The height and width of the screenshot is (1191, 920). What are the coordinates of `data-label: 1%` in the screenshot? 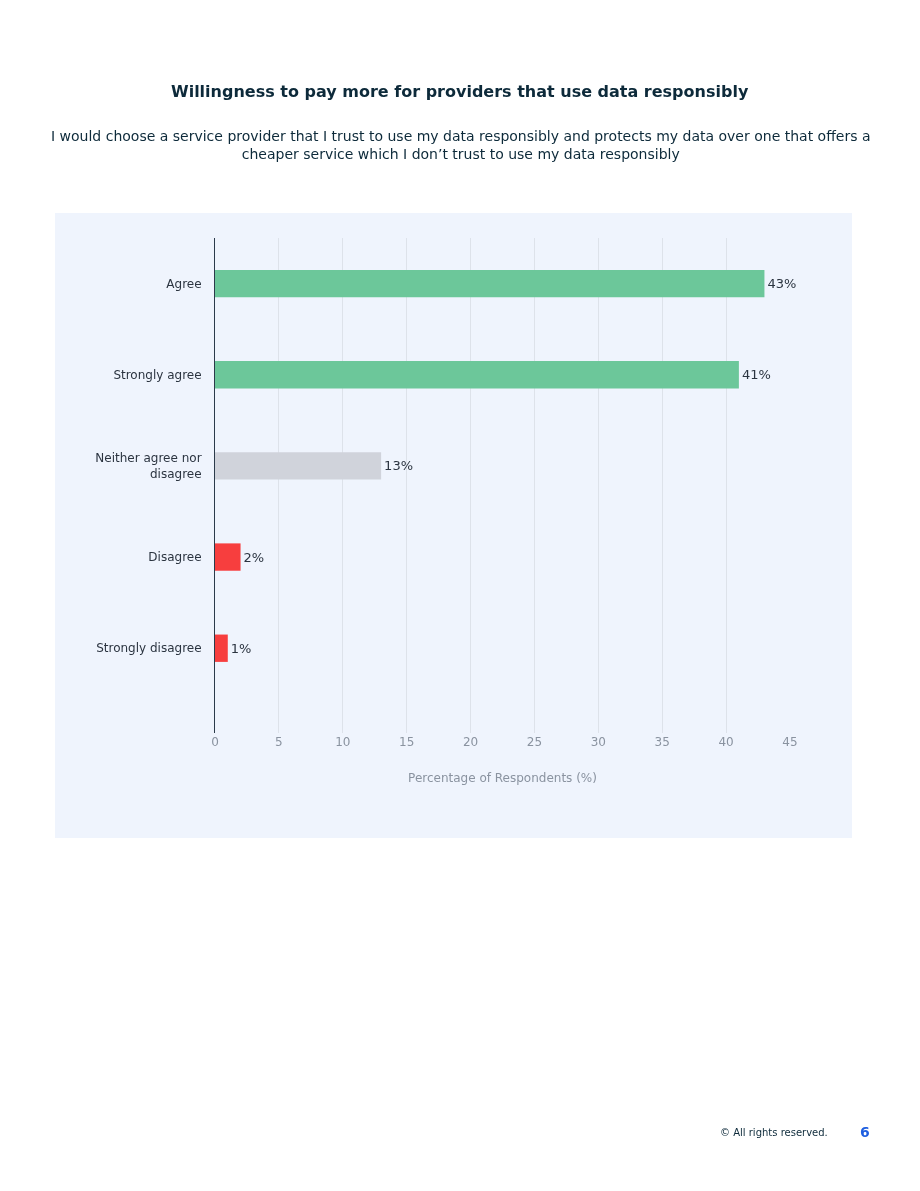 It's located at (241, 648).